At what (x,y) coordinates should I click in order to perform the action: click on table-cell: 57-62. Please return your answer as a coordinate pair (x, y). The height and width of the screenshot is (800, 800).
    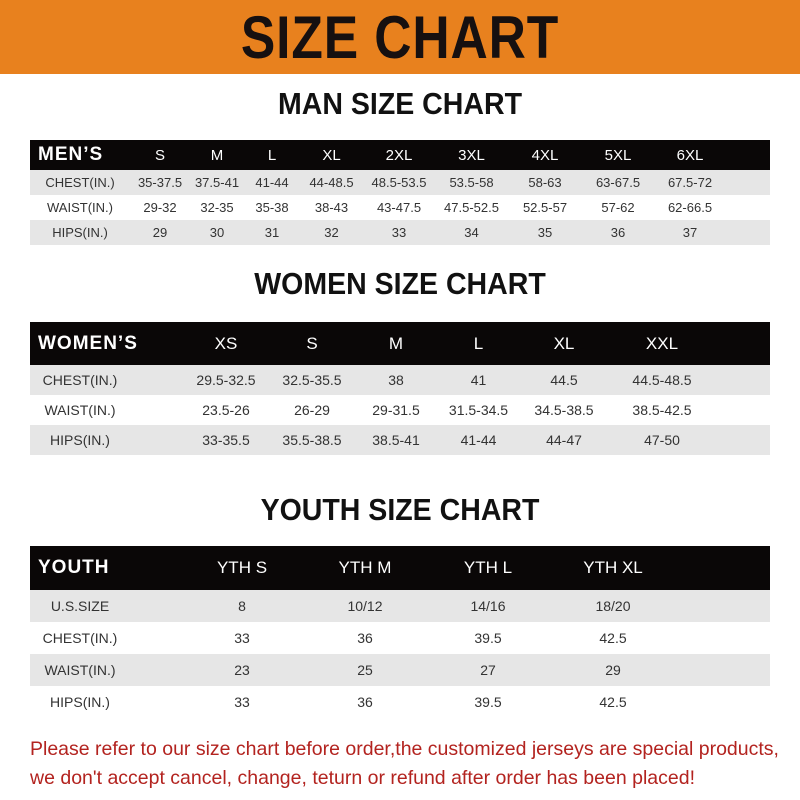
    Looking at the image, I should click on (618, 207).